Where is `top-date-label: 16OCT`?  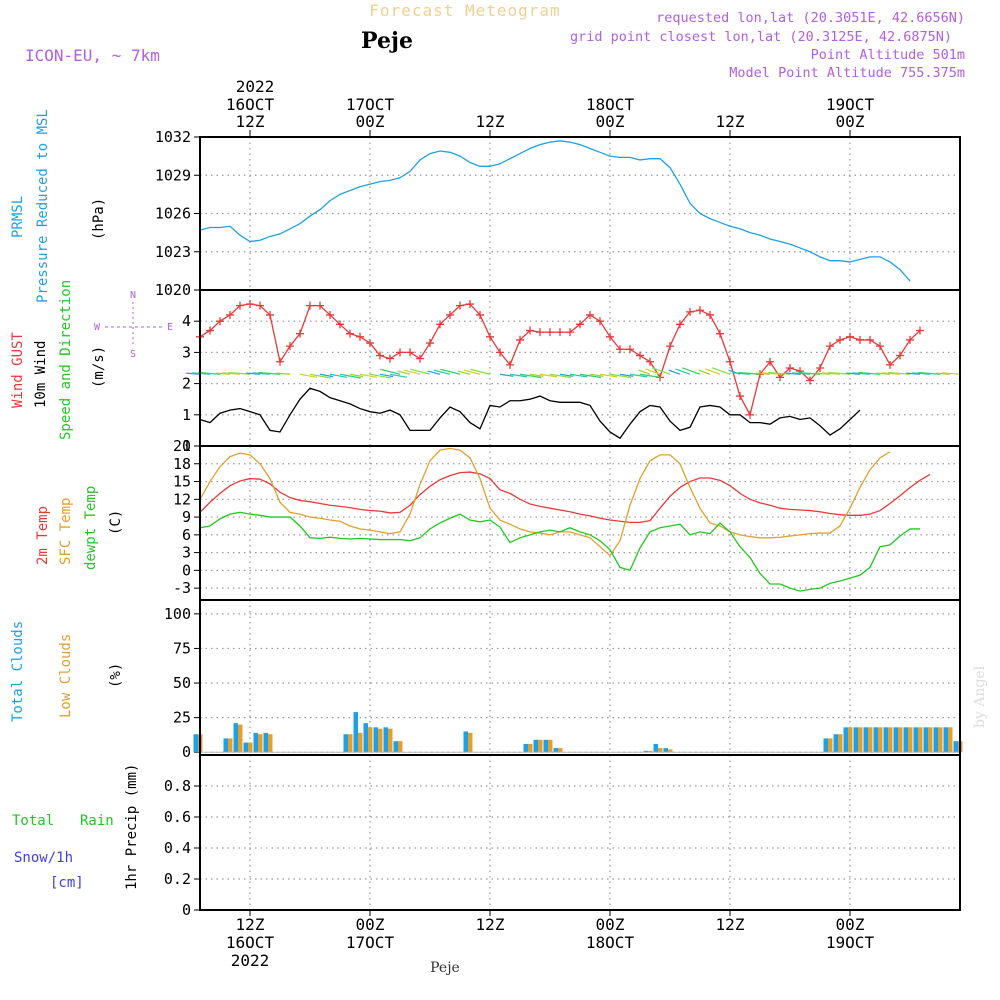
top-date-label: 16OCT is located at coordinates (250, 104).